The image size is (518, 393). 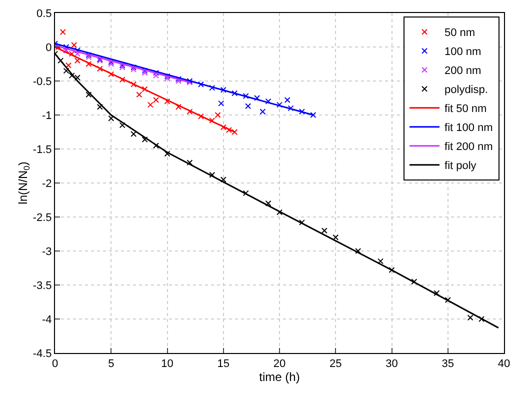 I want to click on legend-label: polydisp., so click(x=466, y=90).